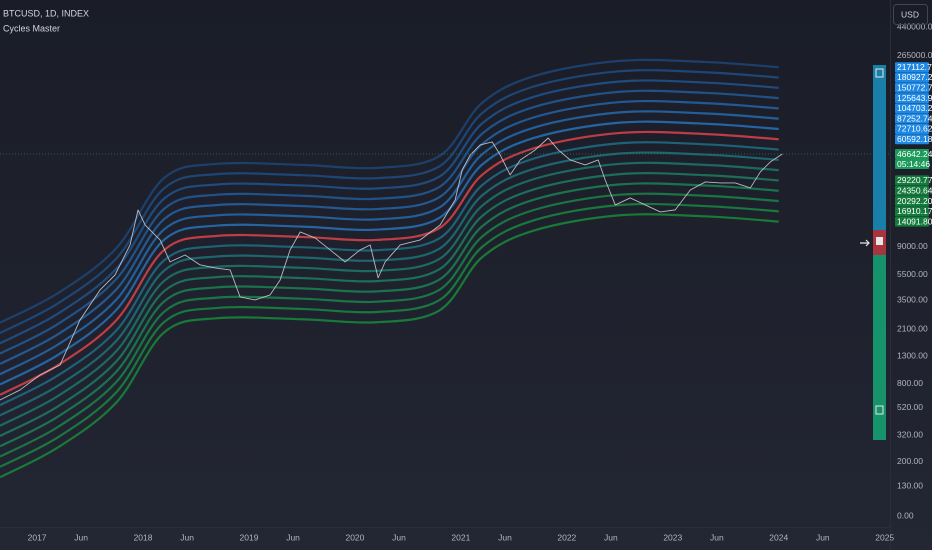  I want to click on y-tick-label: 265000.00, so click(914, 55).